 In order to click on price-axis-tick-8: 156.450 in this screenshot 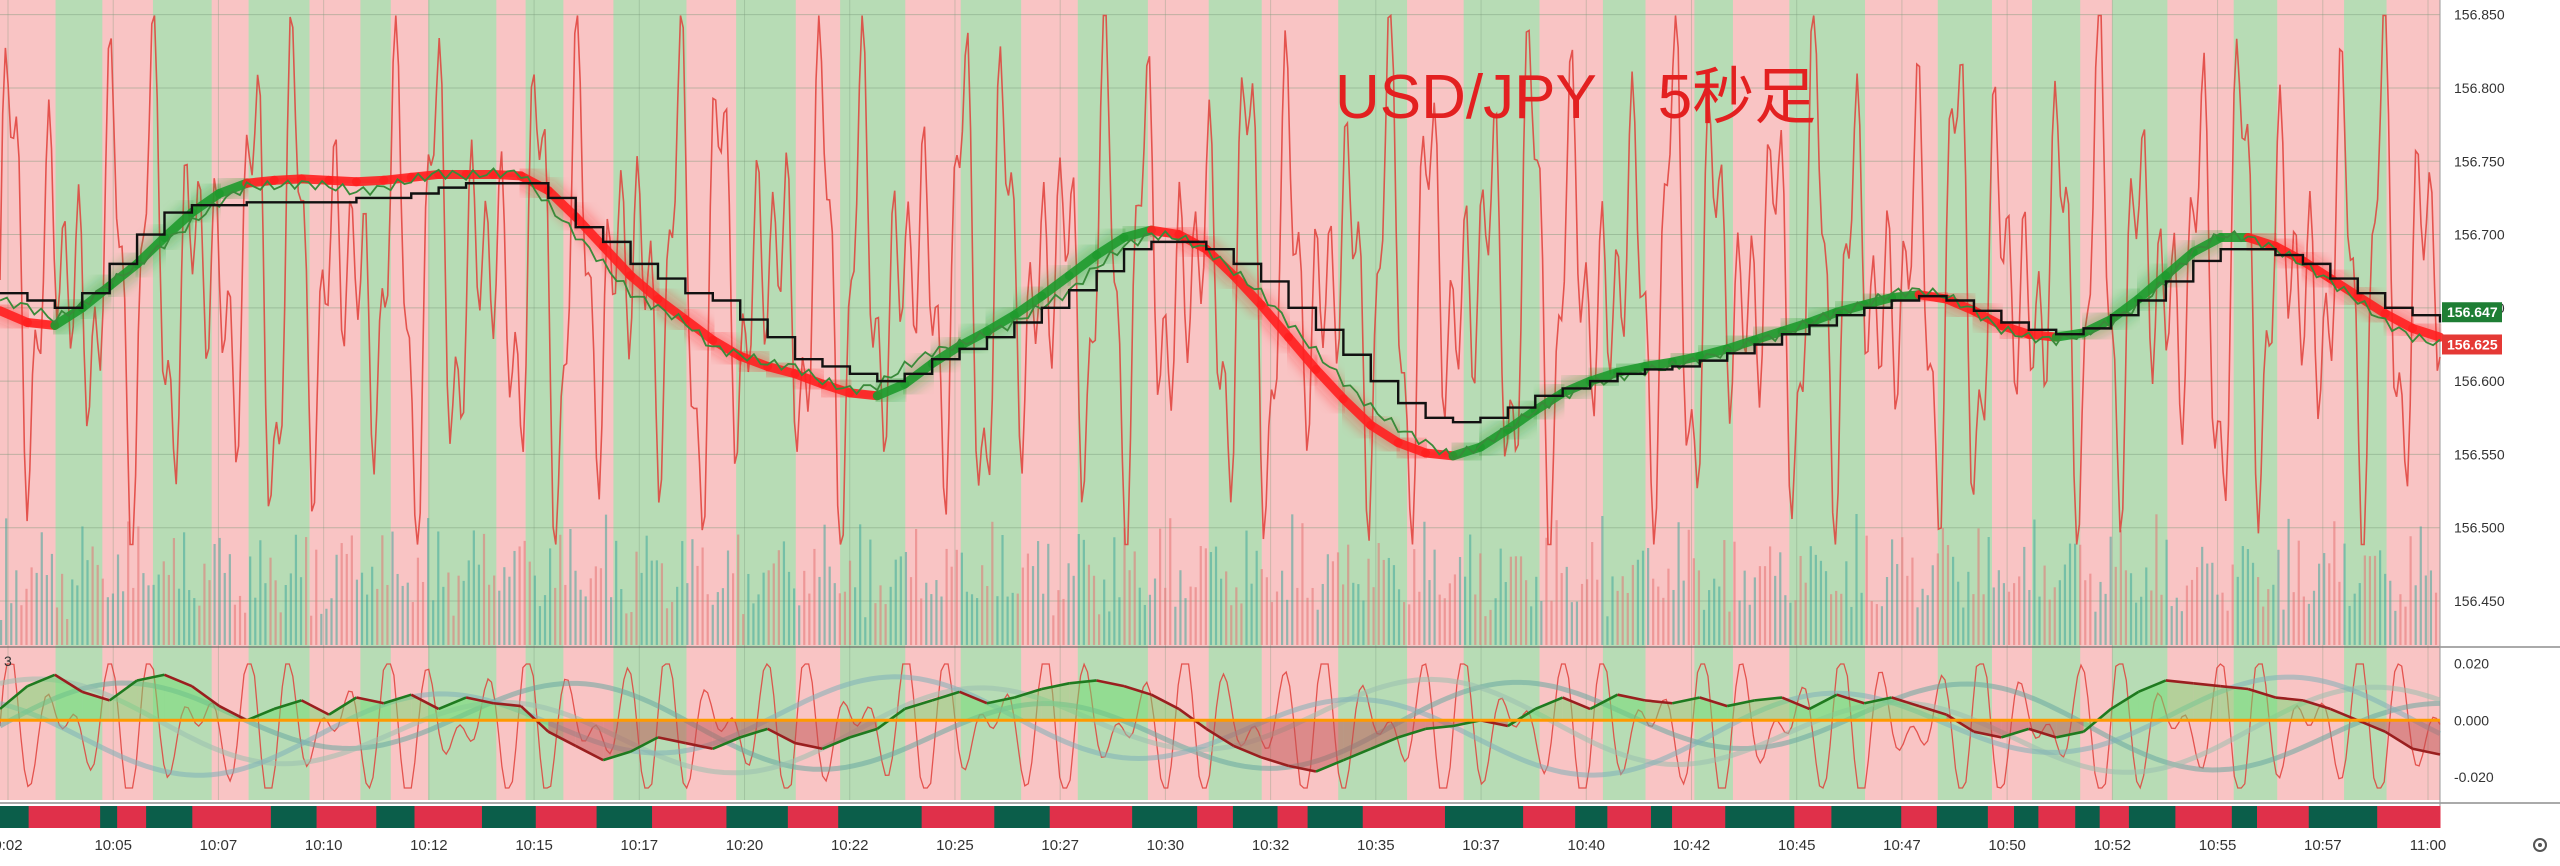, I will do `click(2479, 601)`.